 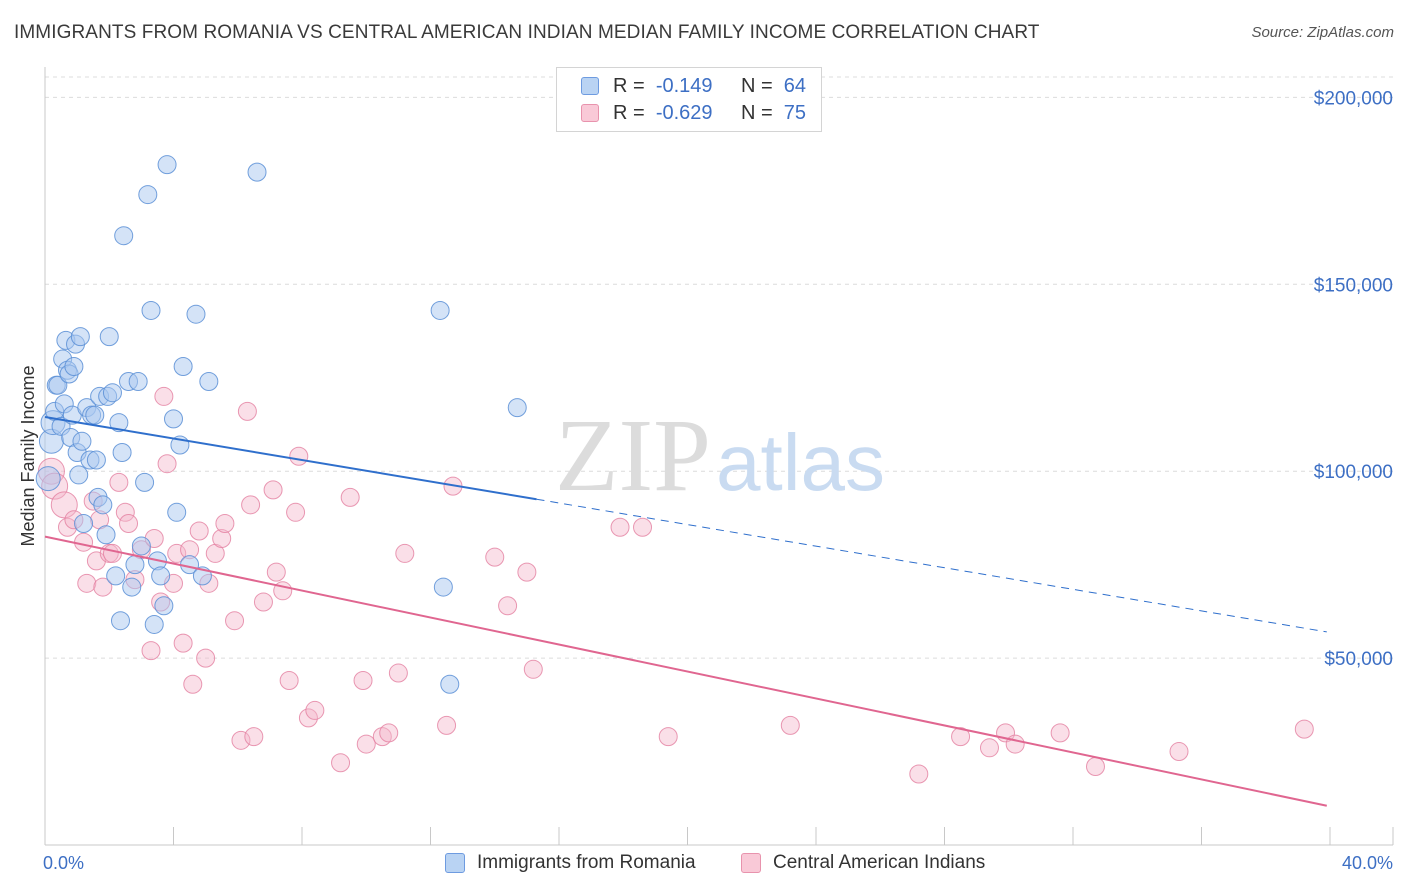 I want to click on legend-row-romania: R = -0.149 N = 64, so click(x=693, y=86).